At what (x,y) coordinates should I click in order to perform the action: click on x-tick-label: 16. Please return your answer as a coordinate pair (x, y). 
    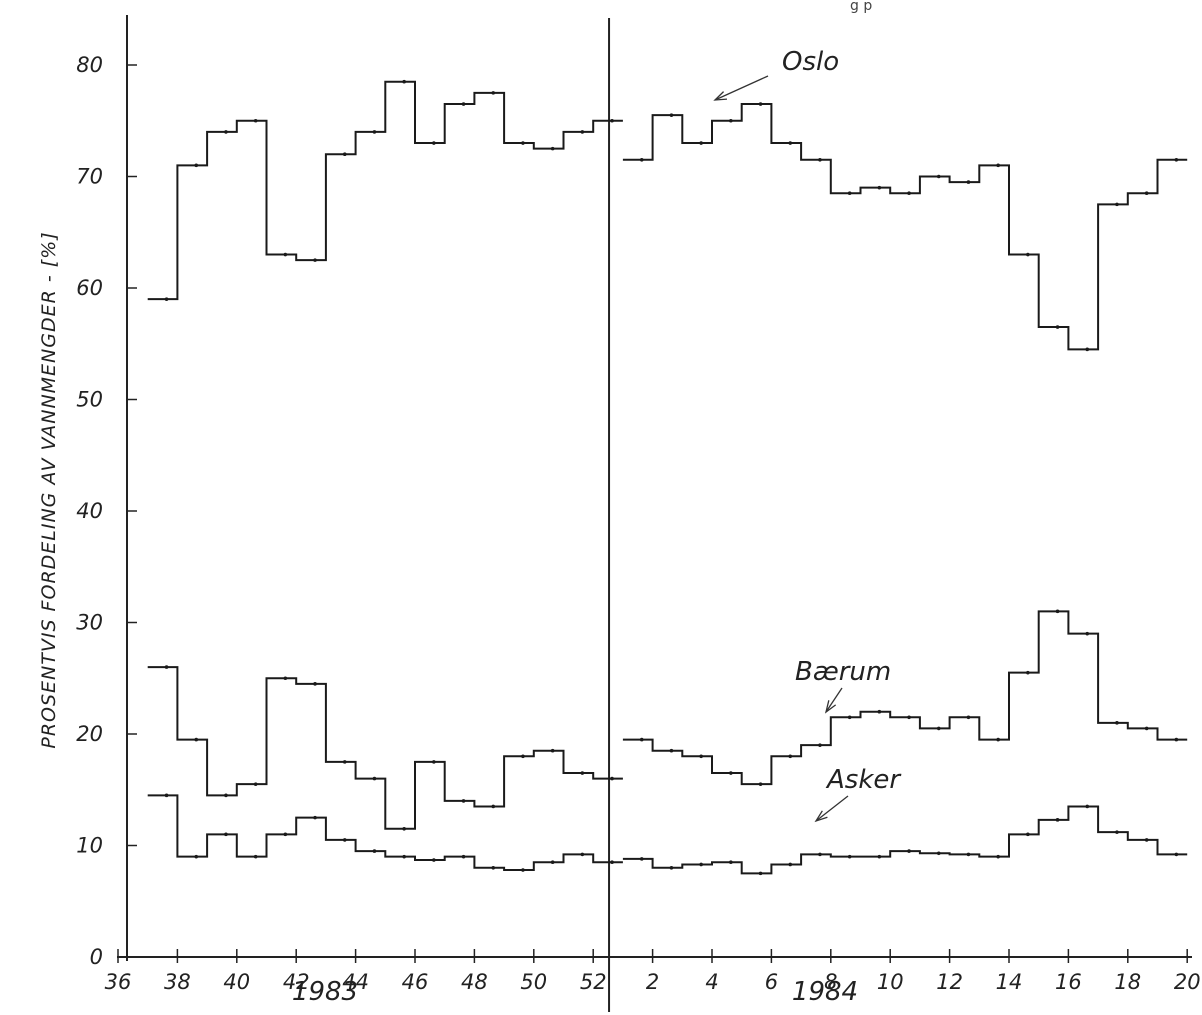
    Looking at the image, I should click on (1068, 982).